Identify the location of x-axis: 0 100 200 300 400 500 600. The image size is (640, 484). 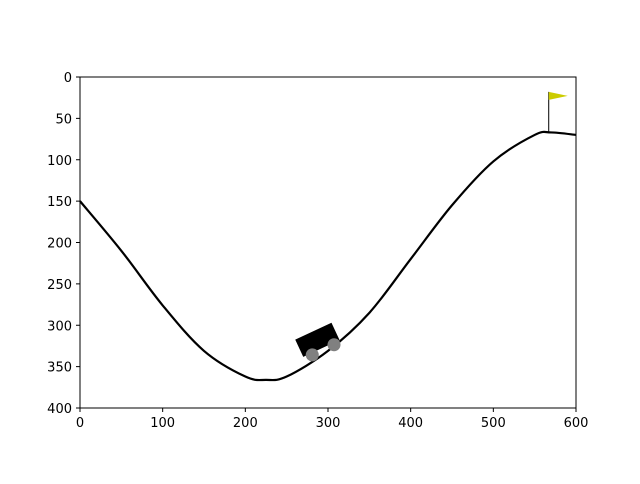
(332, 419).